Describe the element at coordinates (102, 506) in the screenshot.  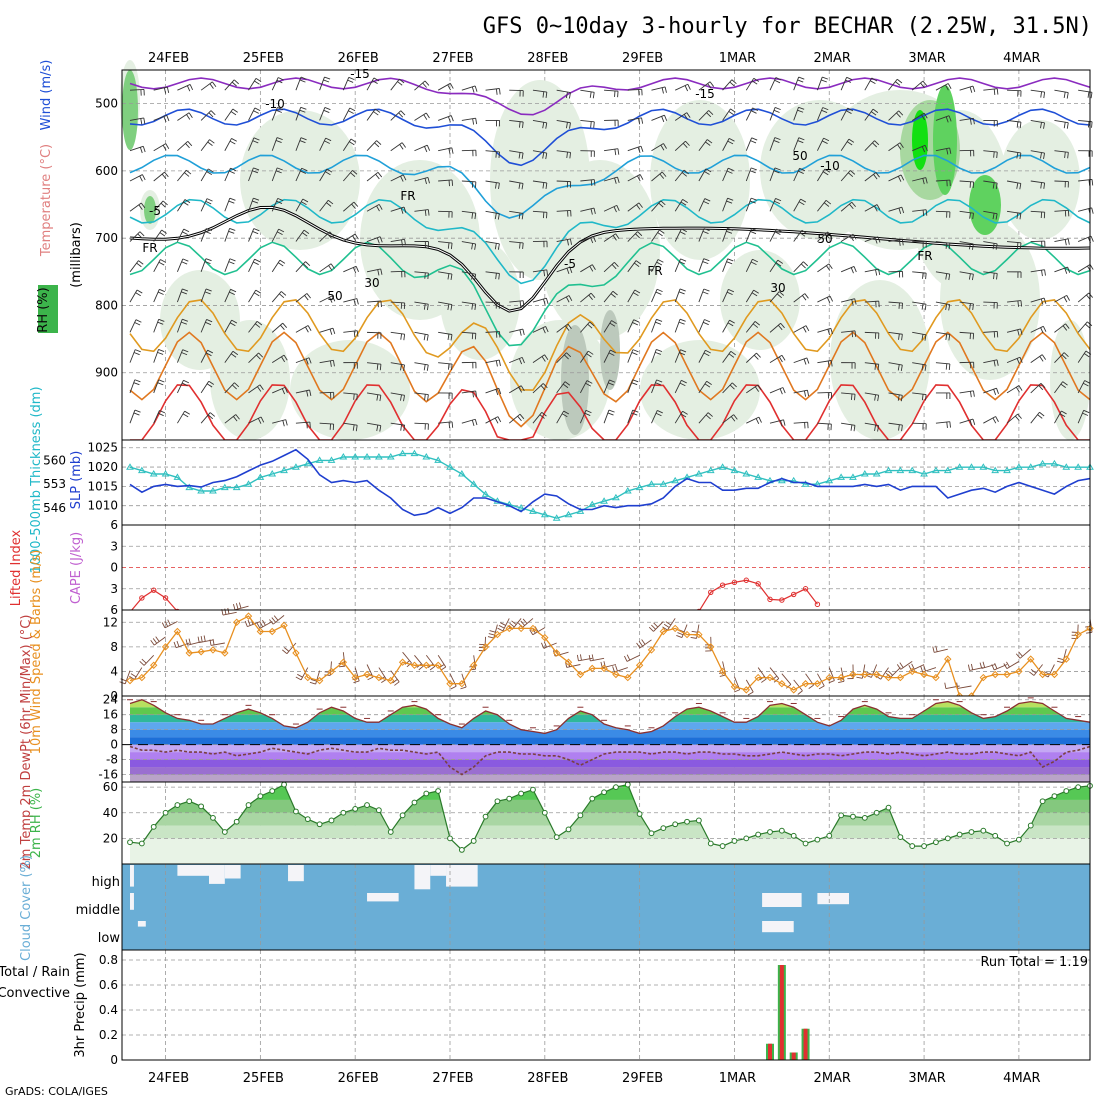
I see `slp-tick-label: 1010` at that location.